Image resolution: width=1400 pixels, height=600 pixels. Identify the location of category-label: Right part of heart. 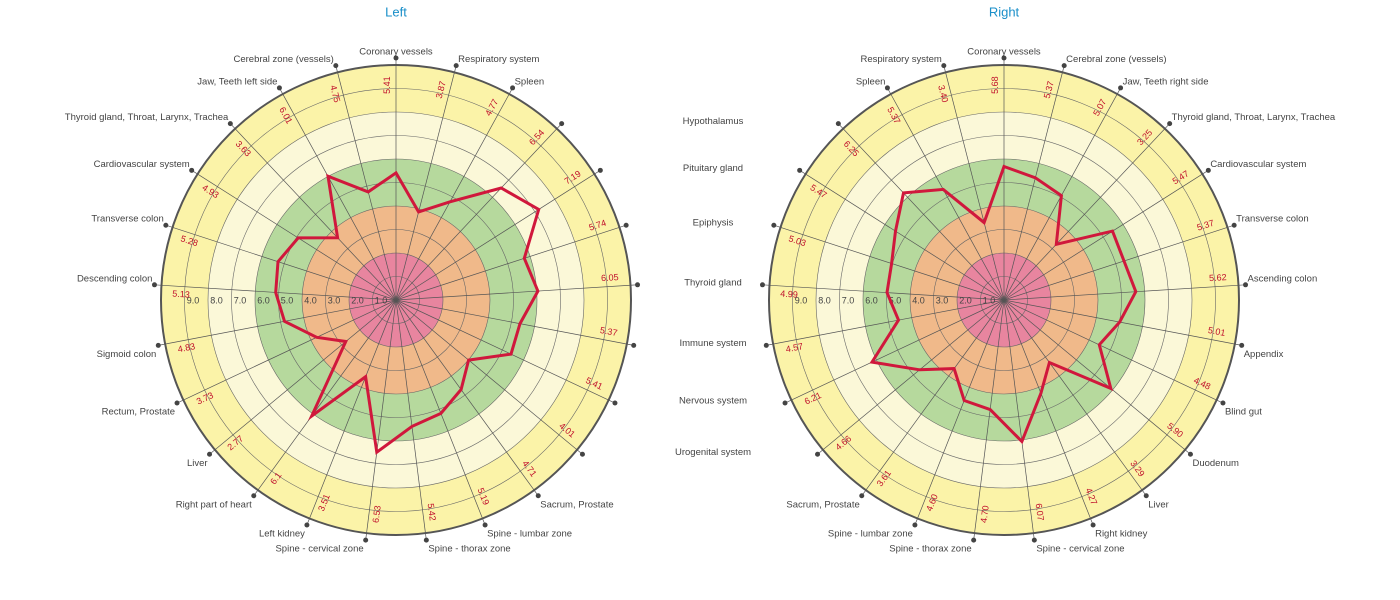
(214, 504).